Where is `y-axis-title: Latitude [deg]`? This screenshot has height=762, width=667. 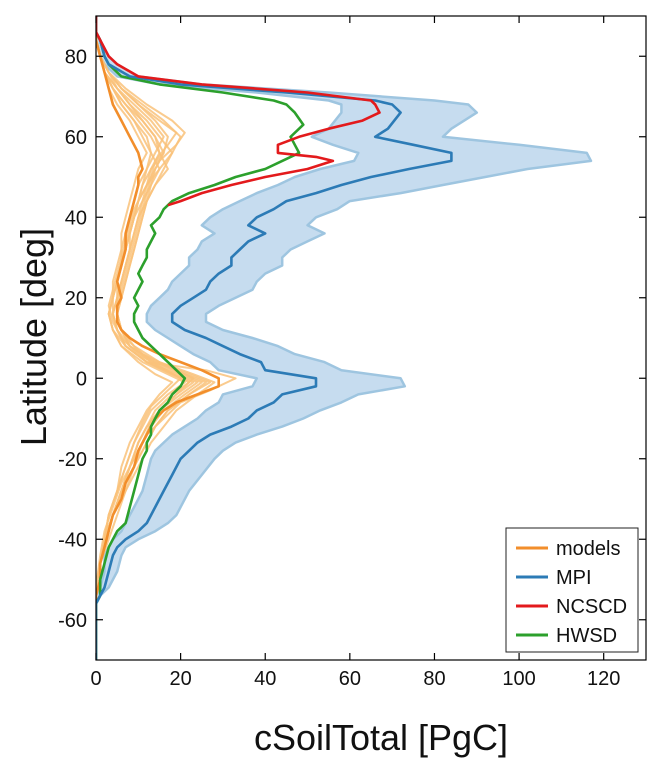 y-axis-title: Latitude [deg] is located at coordinates (33, 337).